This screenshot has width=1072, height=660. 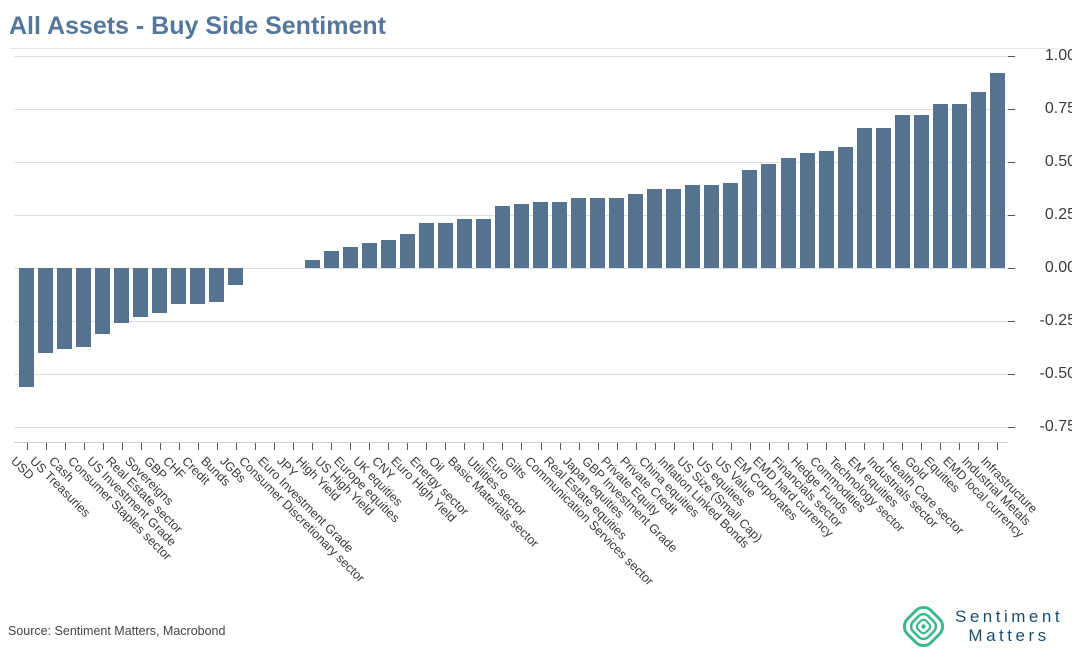 I want to click on y-tick-label: 0.75, so click(x=1058, y=108).